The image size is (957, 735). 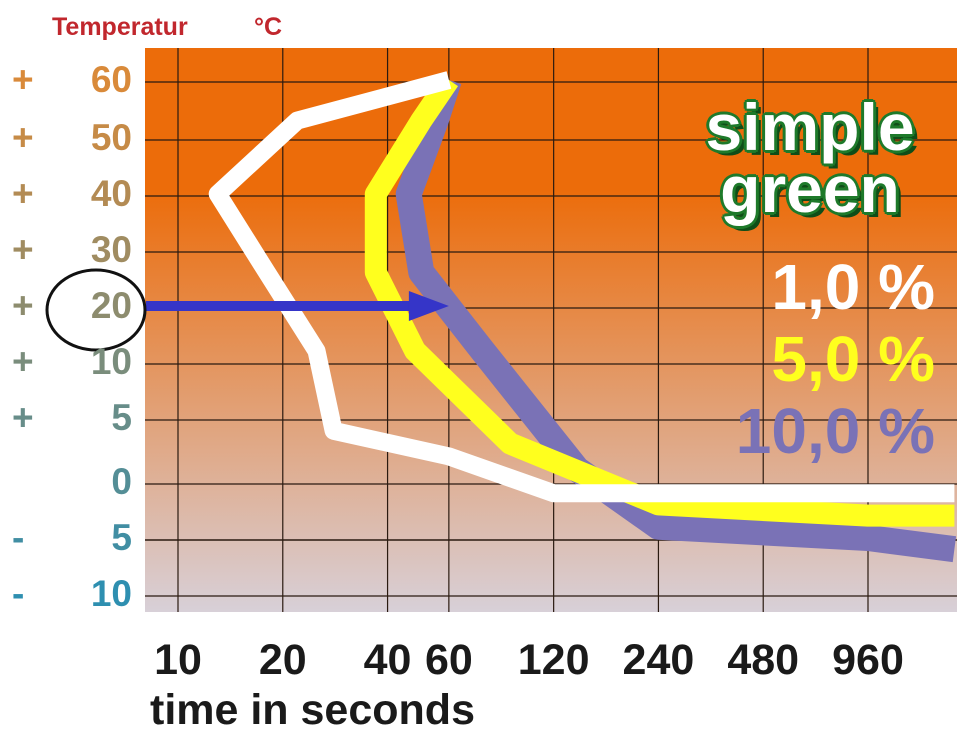 What do you see at coordinates (70, 306) in the screenshot?
I see `y-tick-label: +20` at bounding box center [70, 306].